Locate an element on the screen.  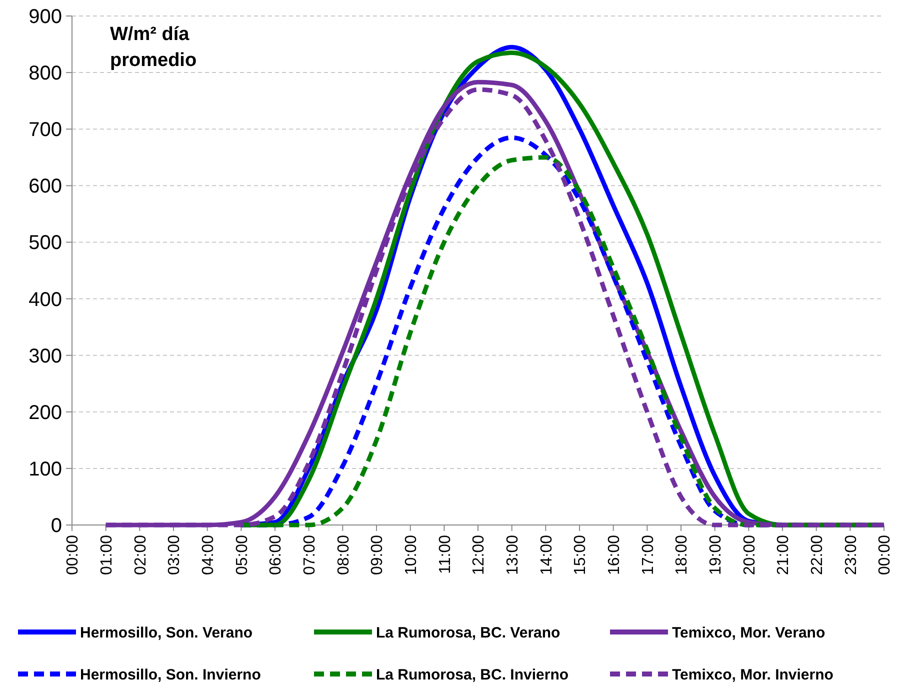
y-tick-label: 100 is located at coordinates (45, 469).